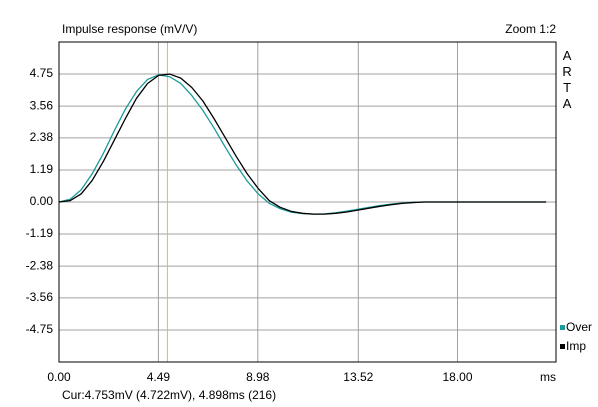 This screenshot has width=598, height=407. I want to click on zoom-label: Zoom 1:2, so click(530, 29).